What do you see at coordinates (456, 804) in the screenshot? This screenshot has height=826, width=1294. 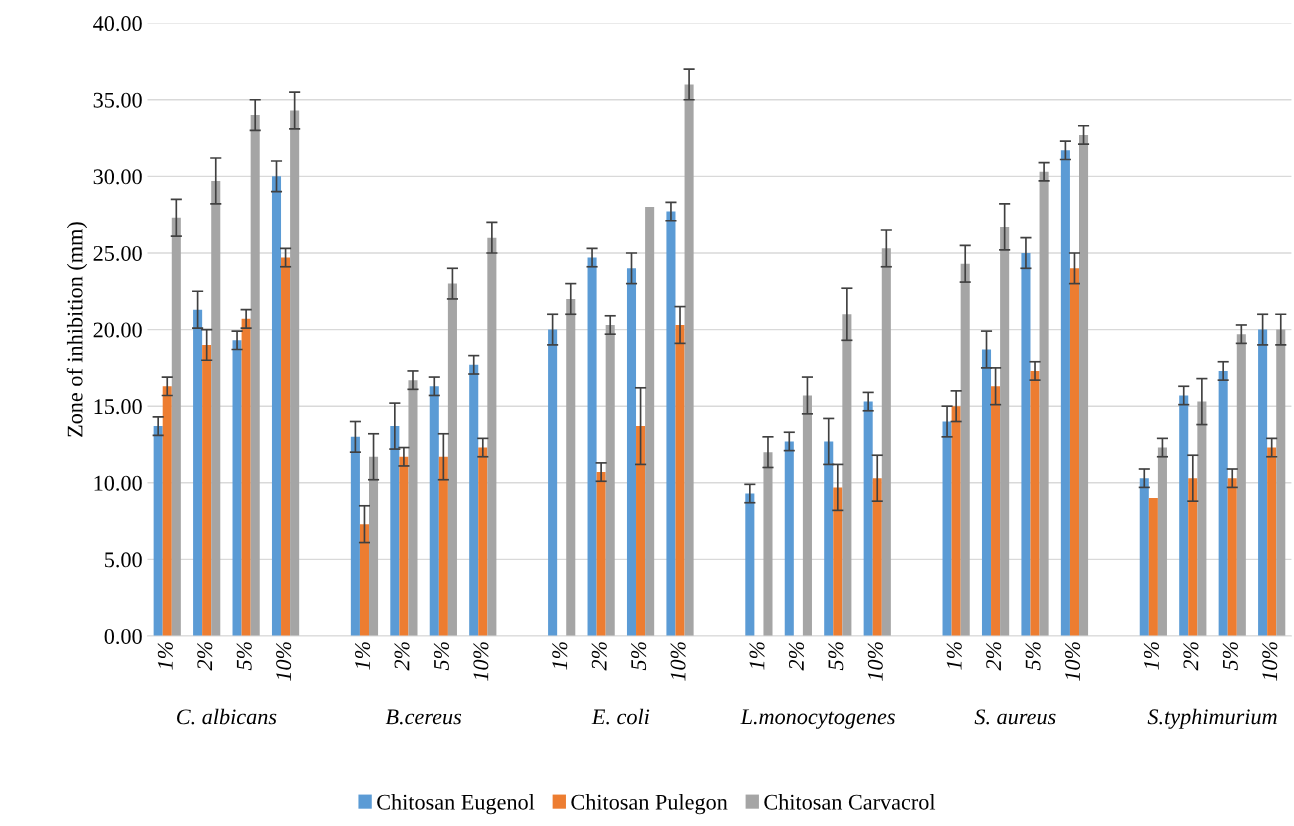 I see `legend-label: Chitosan Eugenol` at bounding box center [456, 804].